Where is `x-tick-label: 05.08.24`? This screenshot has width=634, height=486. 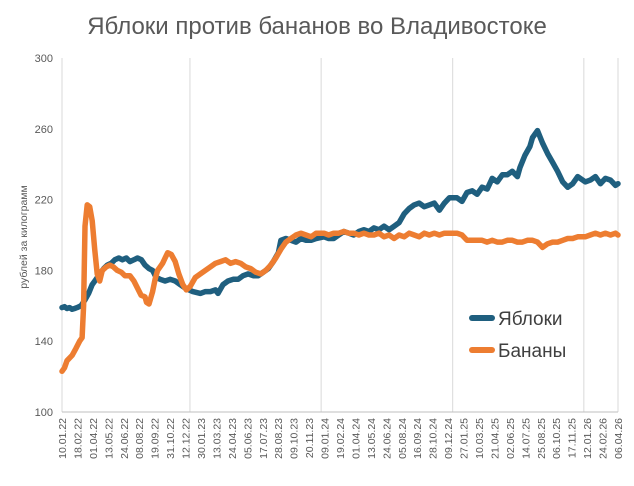 x-tick-label: 05.08.24 is located at coordinates (403, 438).